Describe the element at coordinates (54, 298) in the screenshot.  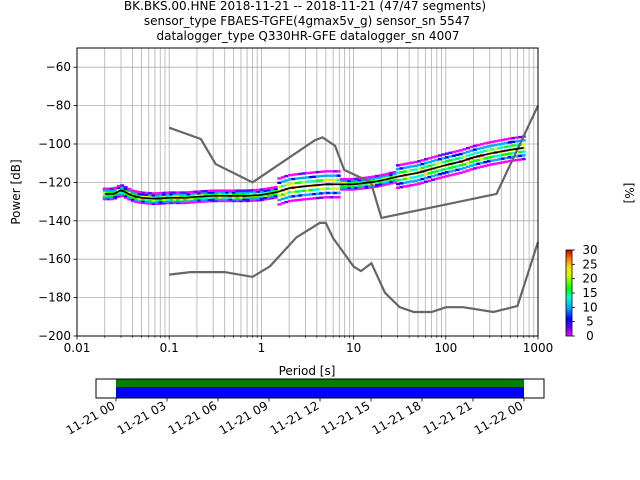
I see `y-tick-label: −180` at that location.